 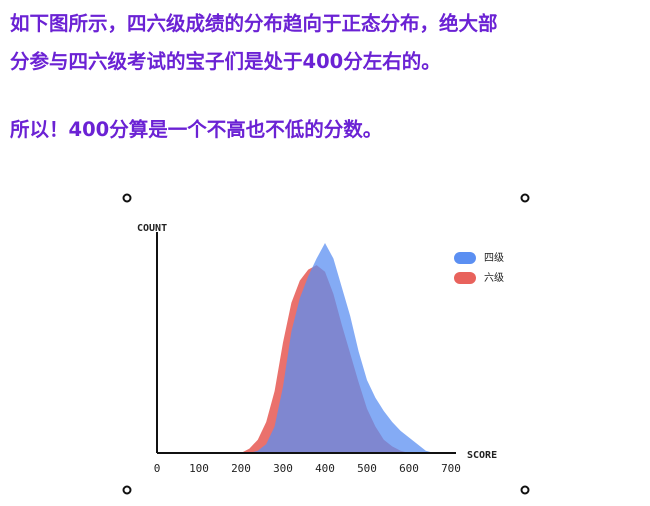 I want to click on x-tick-label: 600, so click(x=409, y=468).